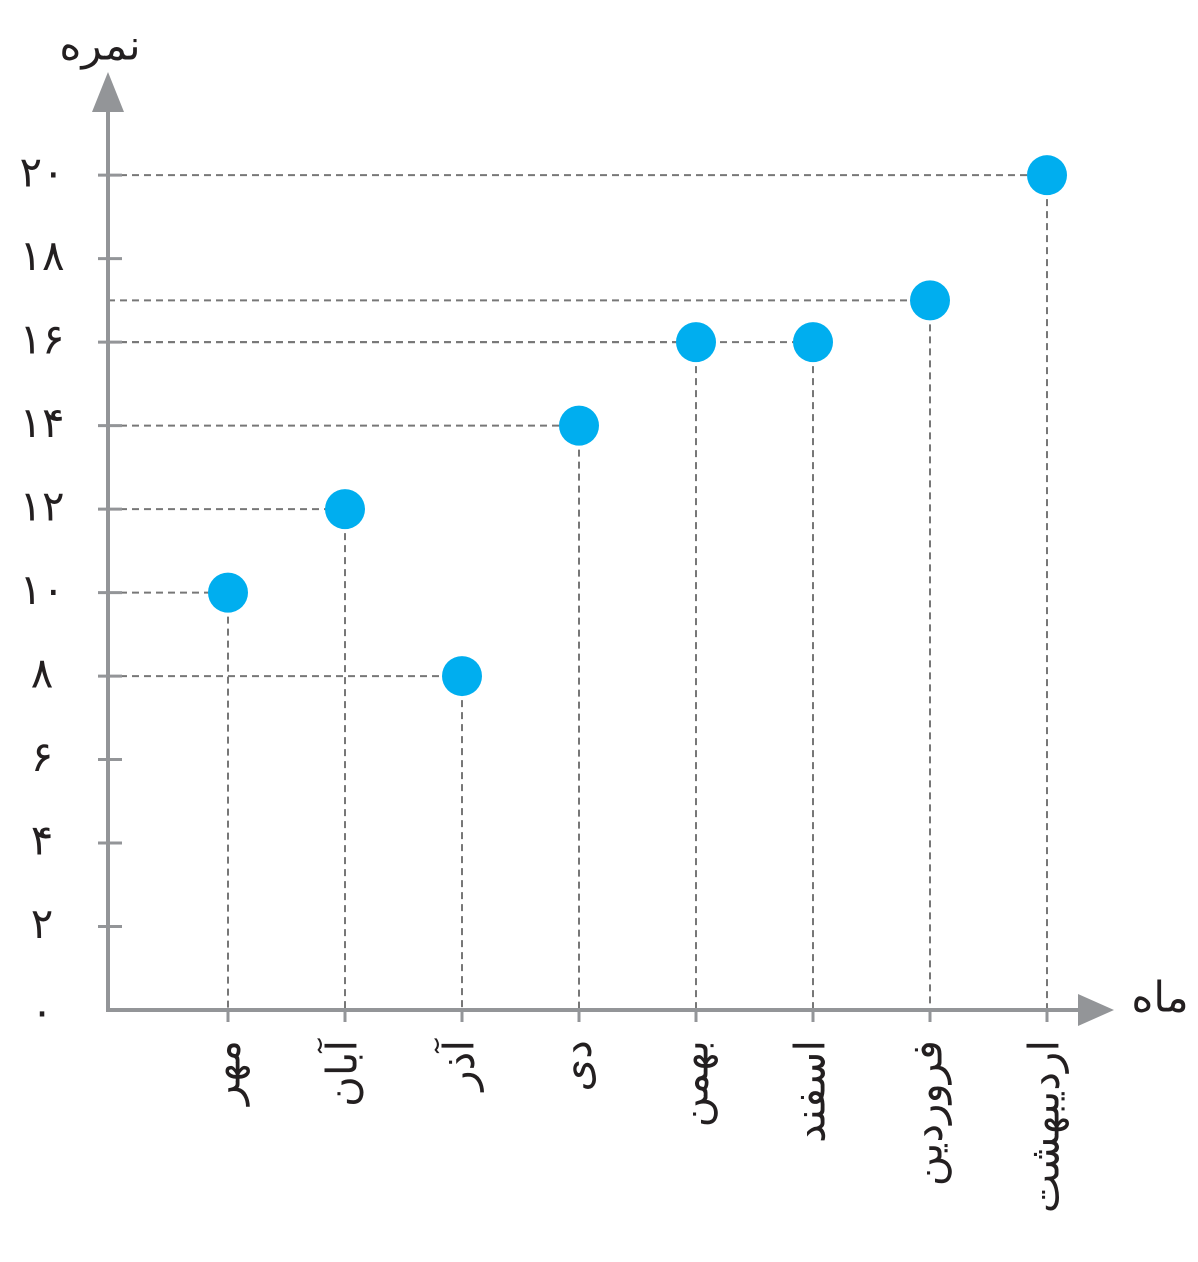 The height and width of the screenshot is (1262, 1198). What do you see at coordinates (42, 673) in the screenshot?
I see `y-tick-label: ۸` at bounding box center [42, 673].